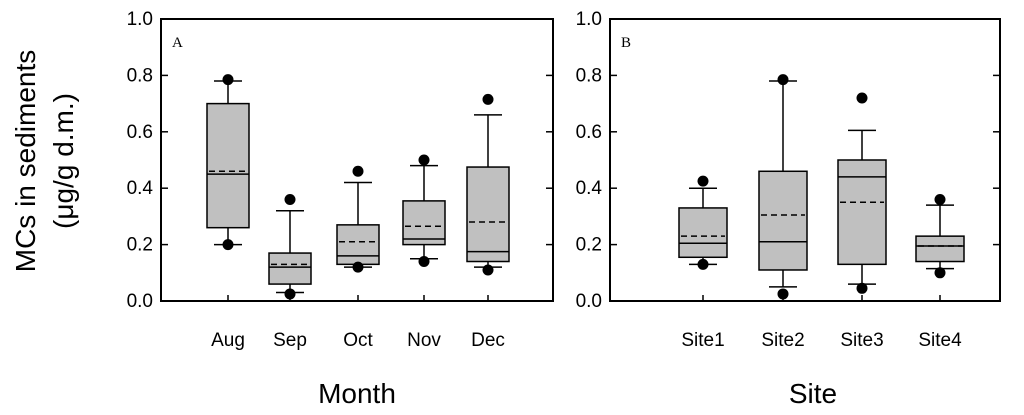  What do you see at coordinates (358, 340) in the screenshot?
I see `x-tick-label: Oct` at bounding box center [358, 340].